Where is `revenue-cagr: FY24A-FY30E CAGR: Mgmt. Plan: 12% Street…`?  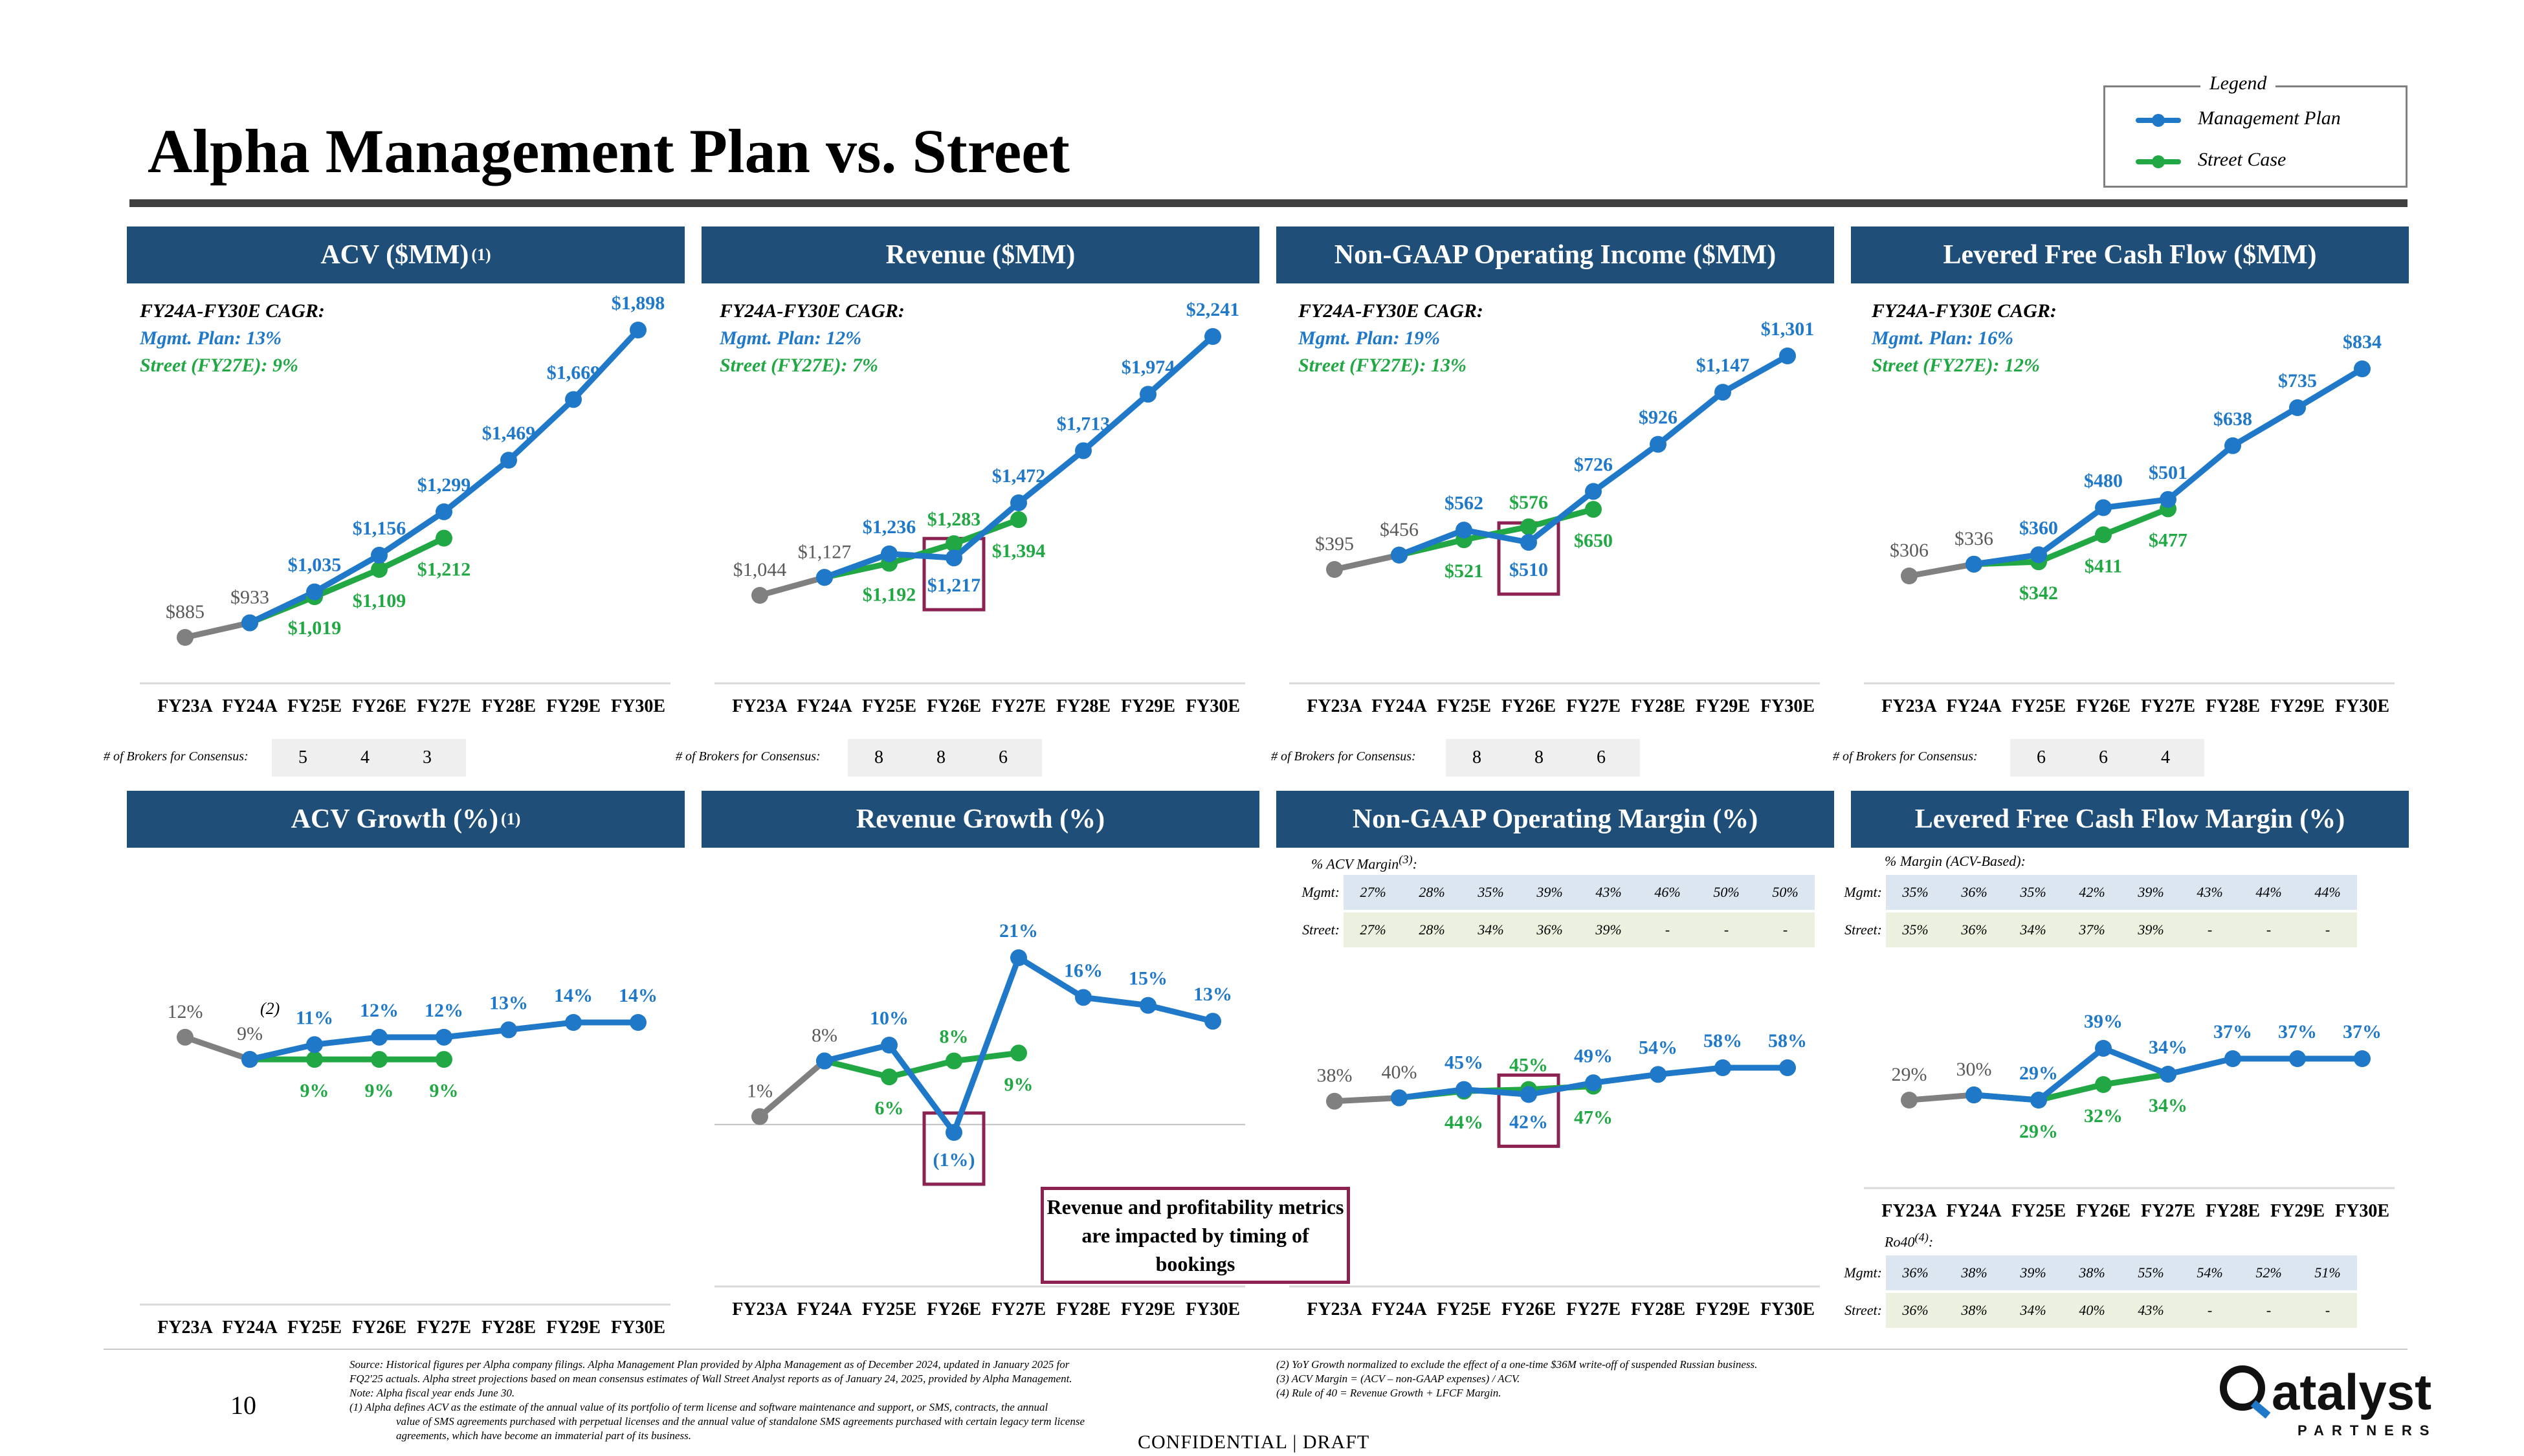
revenue-cagr: FY24A-FY30E CAGR: Mgmt. Plan: 12% Street… is located at coordinates (812, 338).